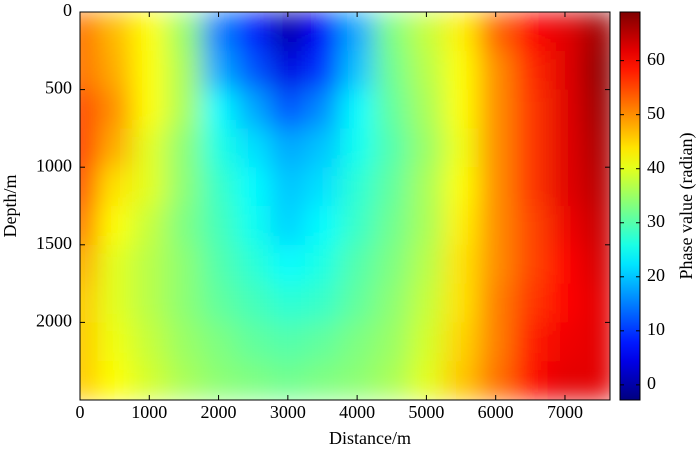 The width and height of the screenshot is (700, 455). What do you see at coordinates (630, 206) in the screenshot?
I see `colorbar` at bounding box center [630, 206].